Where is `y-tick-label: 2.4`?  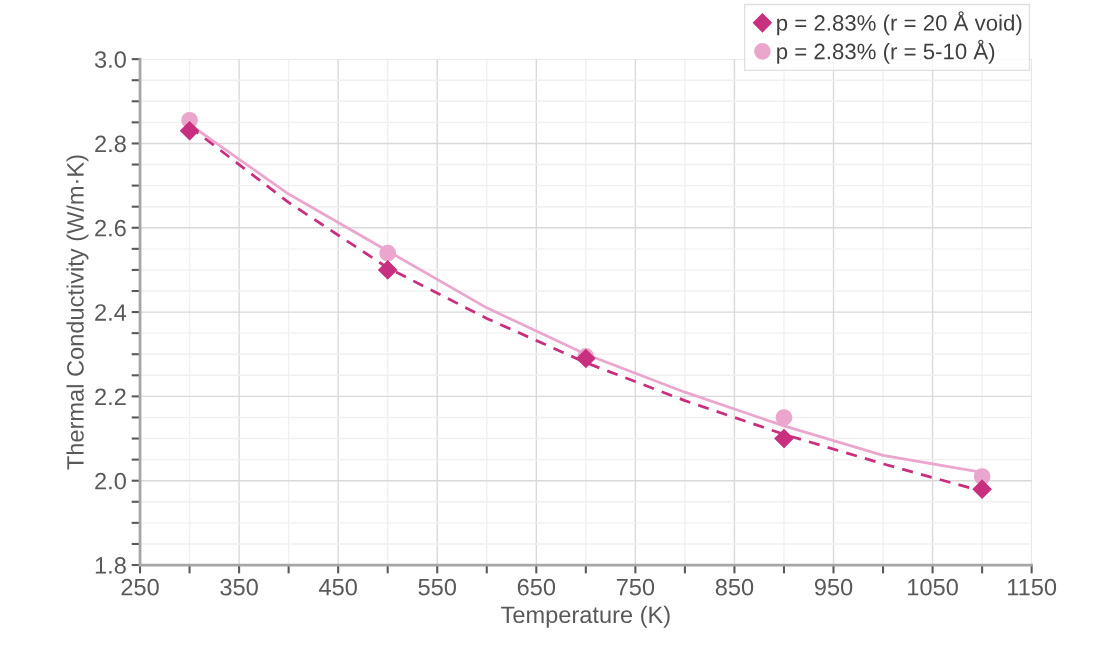 y-tick-label: 2.4 is located at coordinates (111, 312).